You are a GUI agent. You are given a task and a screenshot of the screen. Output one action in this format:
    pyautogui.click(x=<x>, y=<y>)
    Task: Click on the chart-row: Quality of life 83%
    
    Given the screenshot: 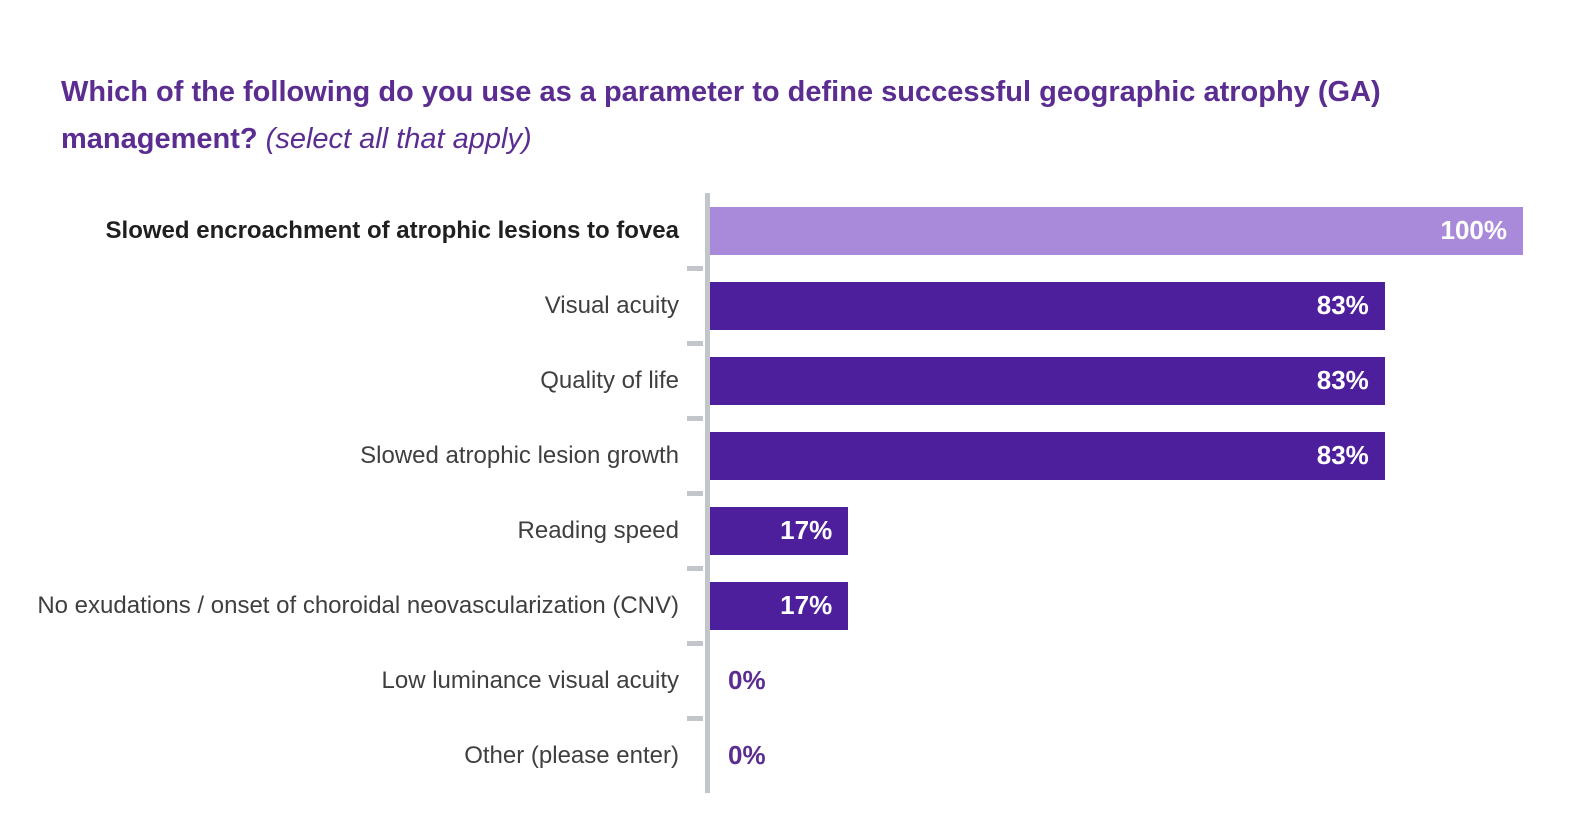 What is the action you would take?
    pyautogui.click(x=791, y=379)
    